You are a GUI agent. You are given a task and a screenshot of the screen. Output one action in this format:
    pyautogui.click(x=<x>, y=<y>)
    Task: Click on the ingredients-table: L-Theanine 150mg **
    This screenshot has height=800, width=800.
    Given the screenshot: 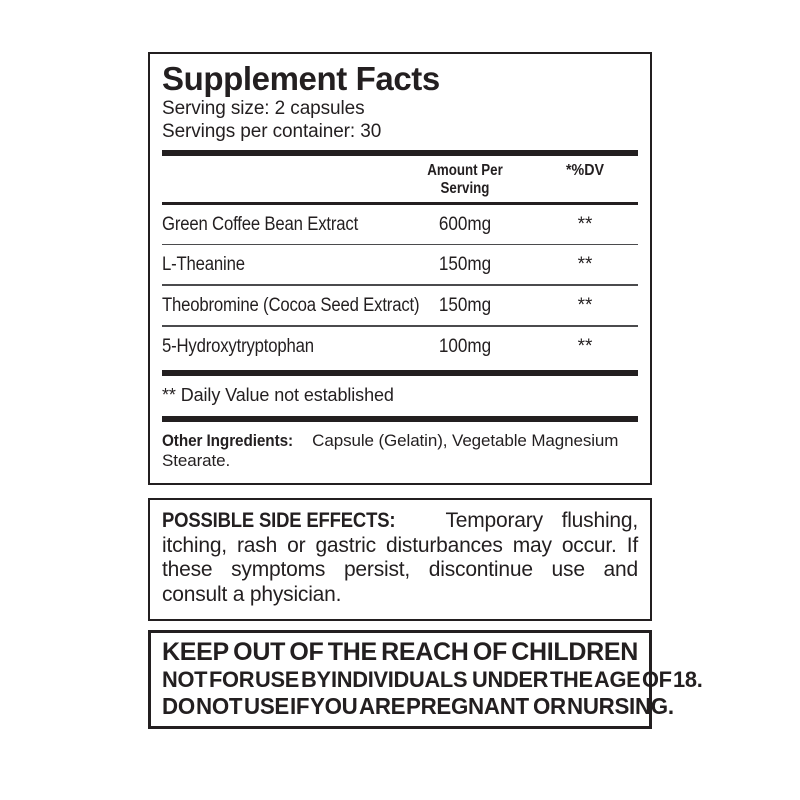 What is the action you would take?
    pyautogui.click(x=401, y=264)
    